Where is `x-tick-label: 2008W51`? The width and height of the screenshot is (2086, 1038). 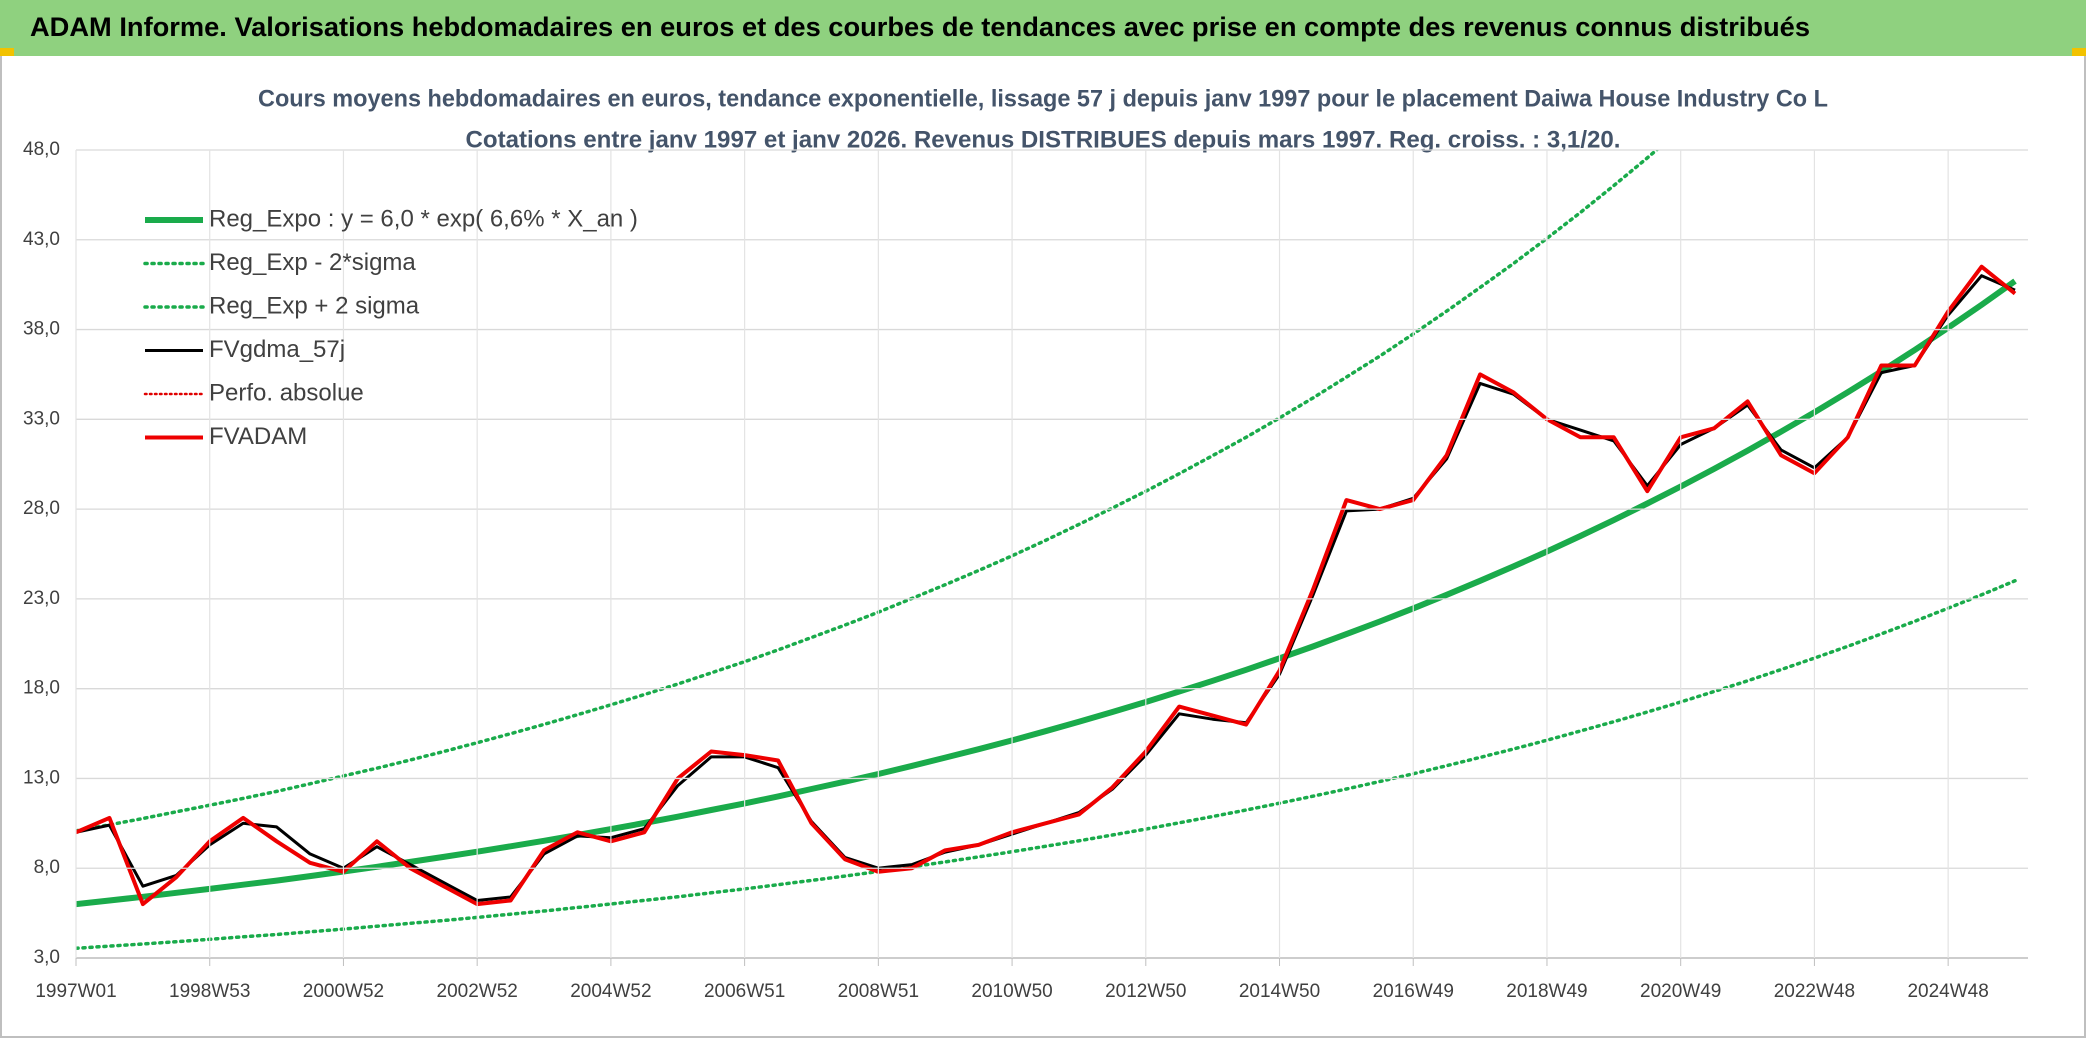
x-tick-label: 2008W51 is located at coordinates (878, 991).